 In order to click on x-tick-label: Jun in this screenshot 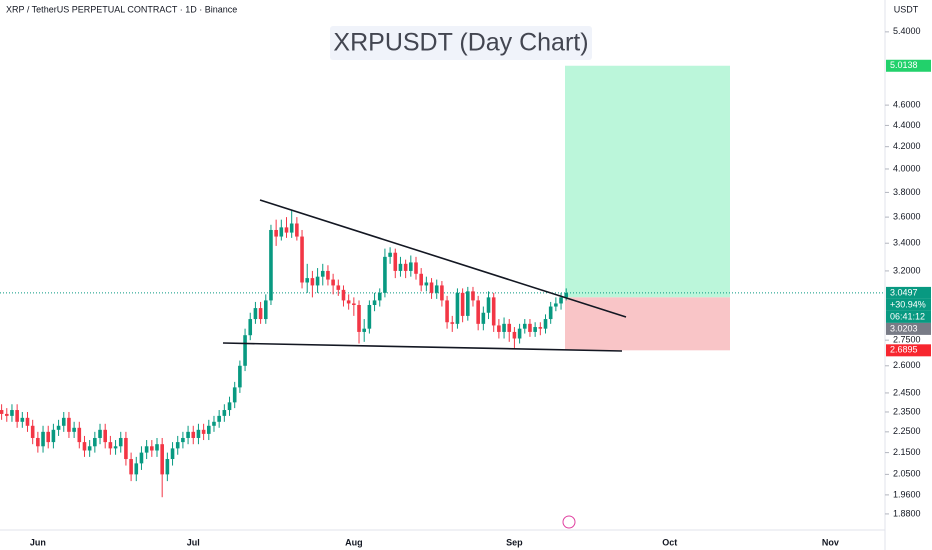, I will do `click(38, 542)`.